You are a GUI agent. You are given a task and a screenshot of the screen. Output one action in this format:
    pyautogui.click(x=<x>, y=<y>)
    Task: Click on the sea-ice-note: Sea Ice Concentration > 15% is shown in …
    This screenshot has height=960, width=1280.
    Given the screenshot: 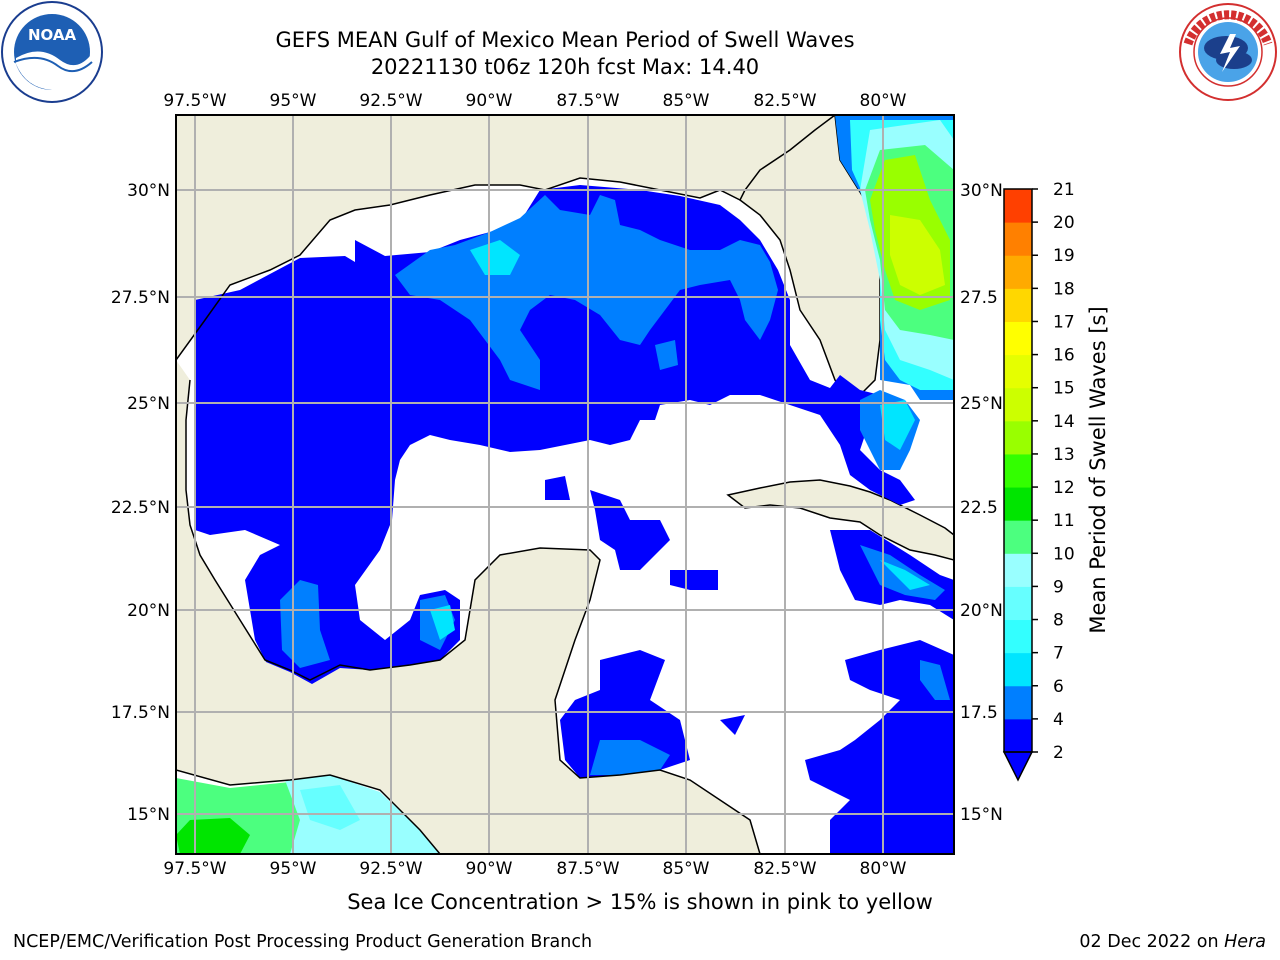 What is the action you would take?
    pyautogui.click(x=640, y=902)
    